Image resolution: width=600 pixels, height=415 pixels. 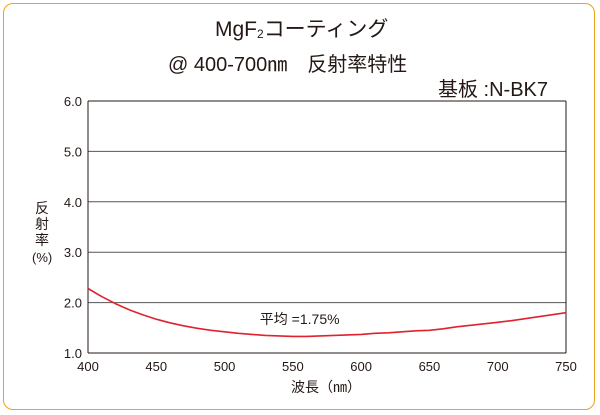 What do you see at coordinates (493, 89) in the screenshot?
I see `chart-title-substrate: 基板 :N-BK7` at bounding box center [493, 89].